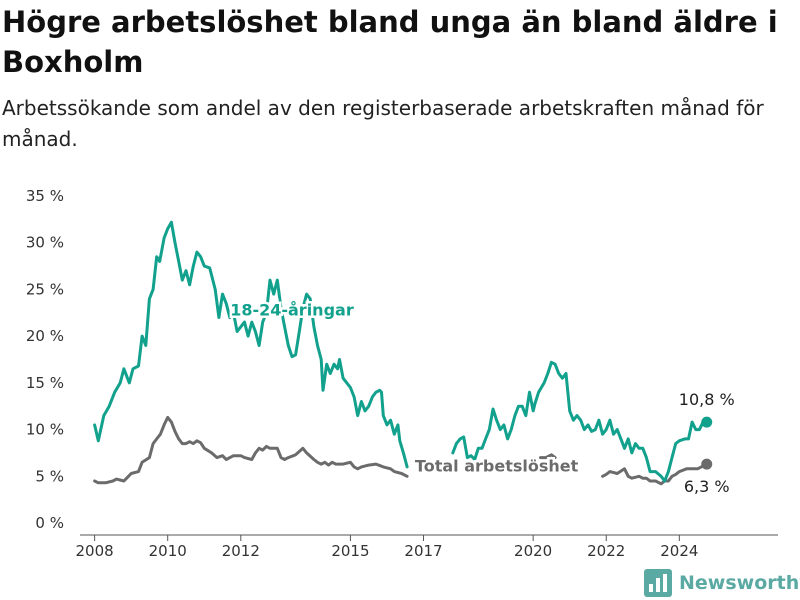 The width and height of the screenshot is (800, 600). I want to click on x-tick-label: 2015, so click(350, 551).